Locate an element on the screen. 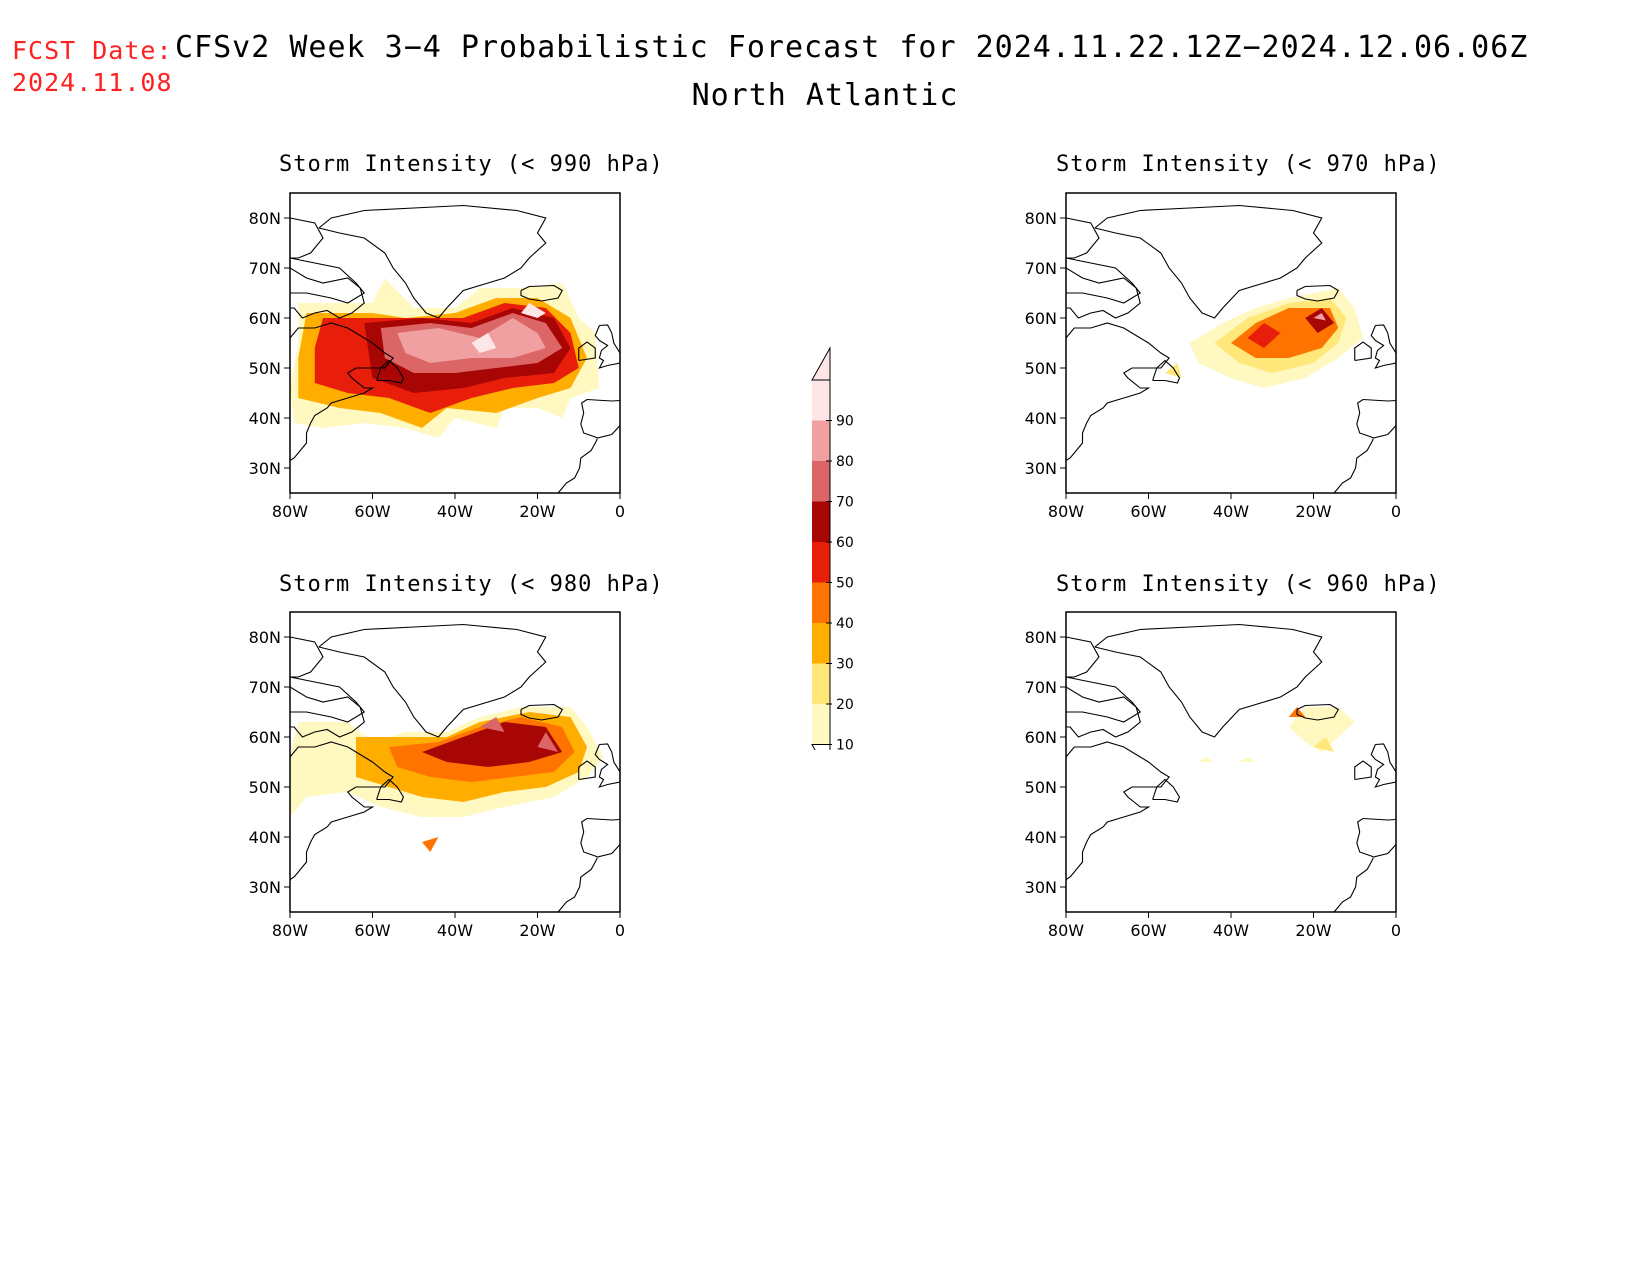 Image resolution: width=1650 pixels, height=1275 pixels. probability-colorbar: 10 20 30 40 50 60 70 80 90 is located at coordinates (832, 548).